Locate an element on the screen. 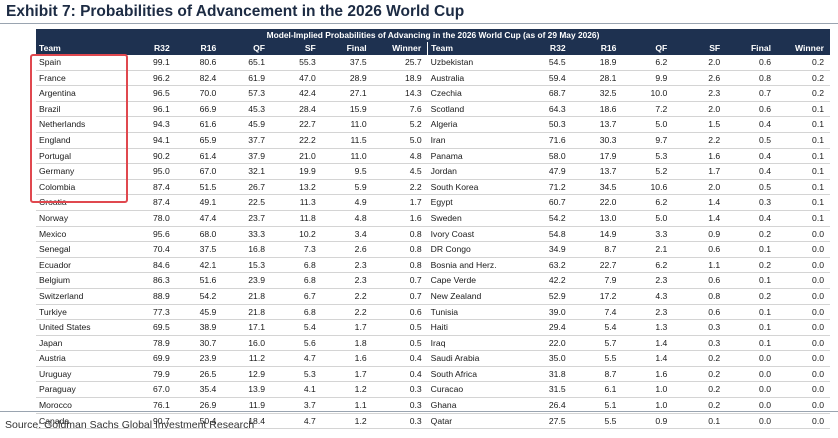 This screenshot has height=438, width=838. probability-cell-right: 7.9 is located at coordinates (610, 280).